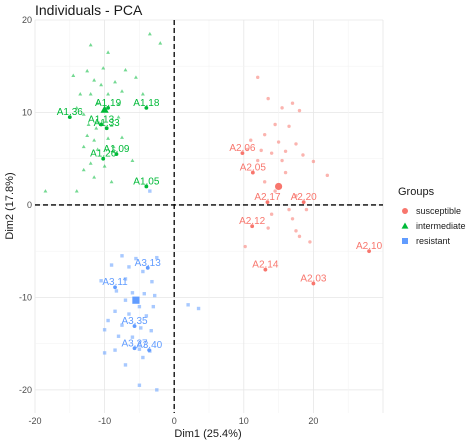  What do you see at coordinates (416, 192) in the screenshot?
I see `legend-title: Groups` at bounding box center [416, 192].